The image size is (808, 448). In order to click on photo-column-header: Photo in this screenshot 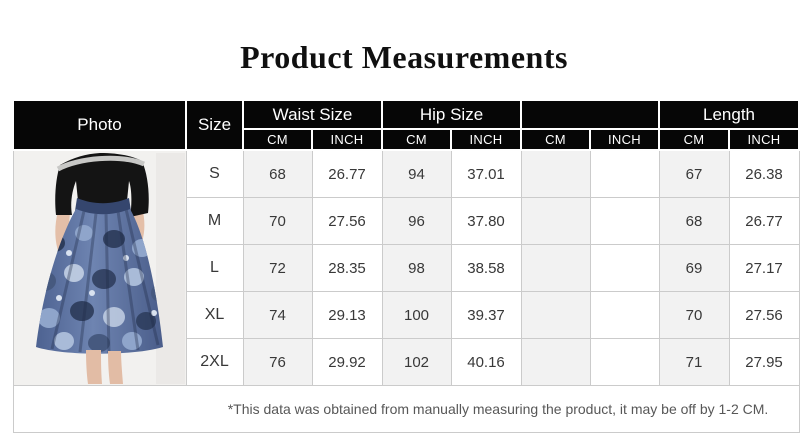, I will do `click(99, 125)`.